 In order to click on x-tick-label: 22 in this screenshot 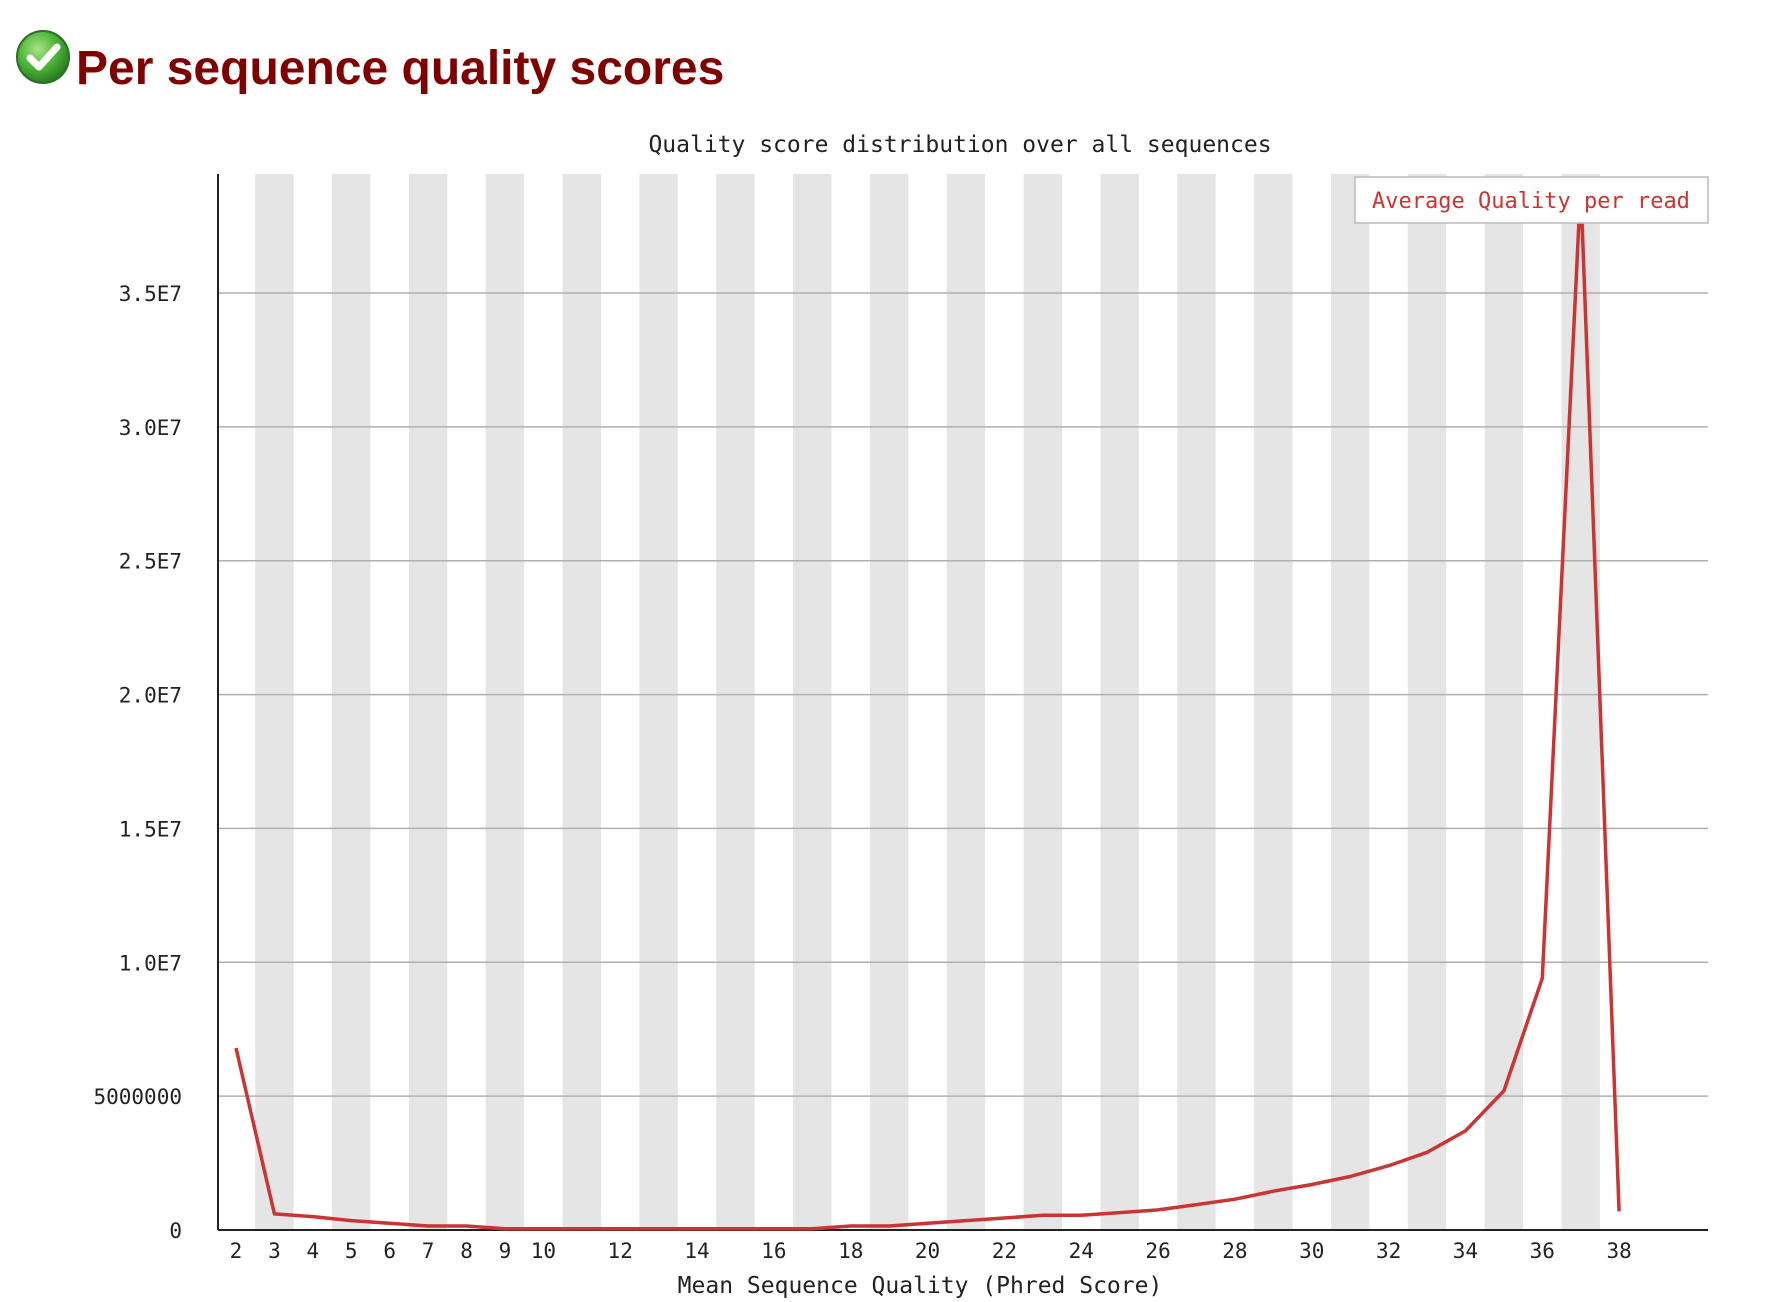, I will do `click(1004, 1251)`.